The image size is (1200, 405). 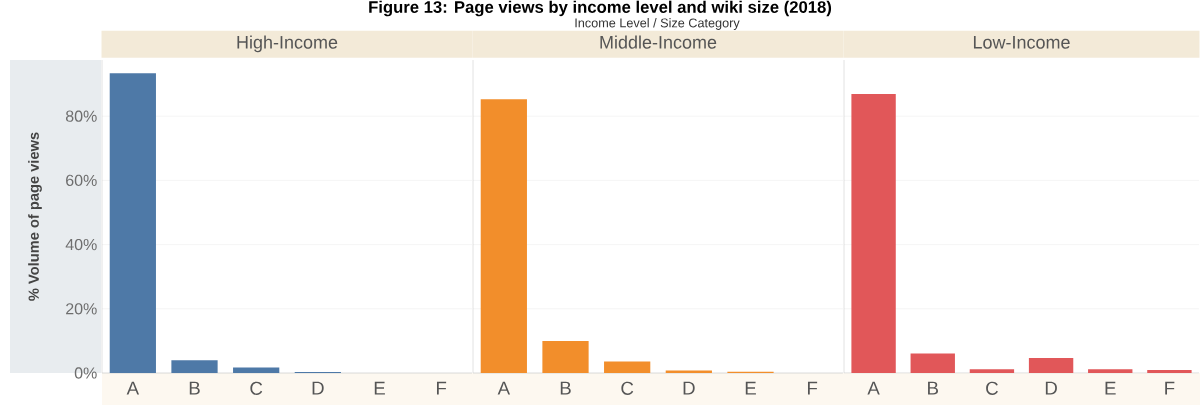 What do you see at coordinates (85, 373) in the screenshot?
I see `y-tick-label: 0%` at bounding box center [85, 373].